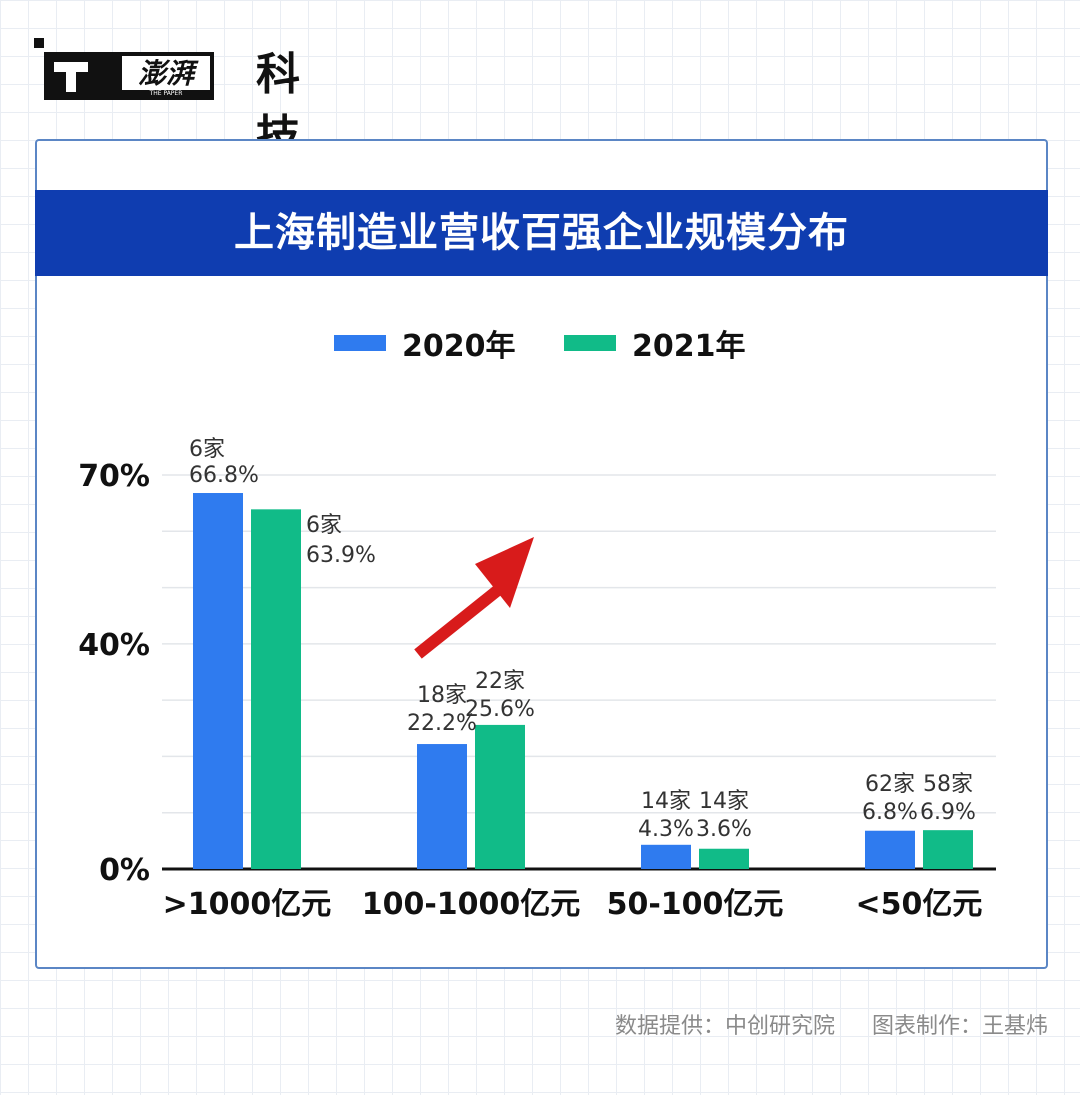 This screenshot has width=1080, height=1095. What do you see at coordinates (341, 555) in the screenshot?
I see `data-label-value: 63.9%` at bounding box center [341, 555].